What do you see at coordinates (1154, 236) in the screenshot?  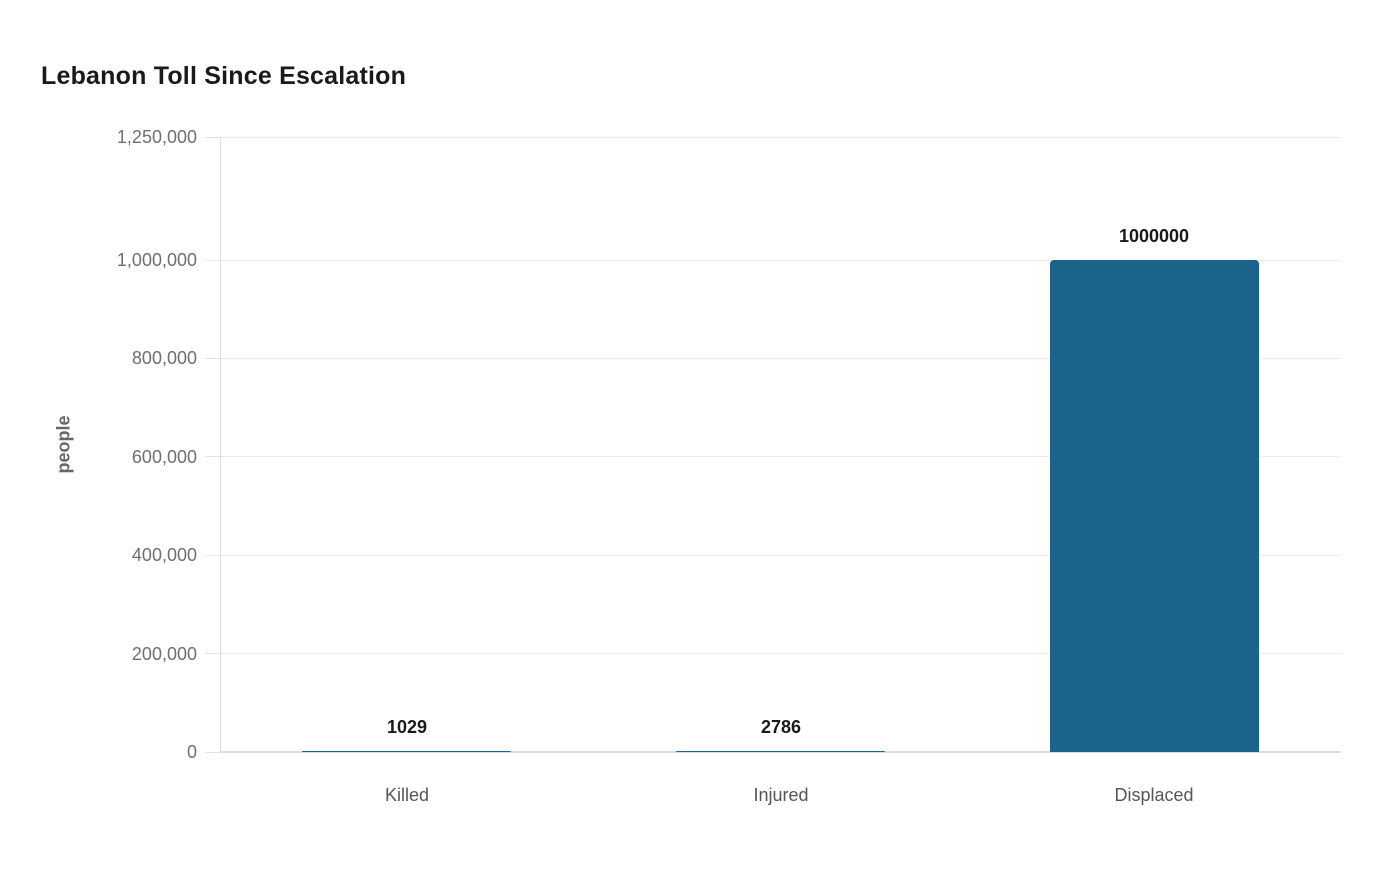 I see `bar-value-label: 1000000` at bounding box center [1154, 236].